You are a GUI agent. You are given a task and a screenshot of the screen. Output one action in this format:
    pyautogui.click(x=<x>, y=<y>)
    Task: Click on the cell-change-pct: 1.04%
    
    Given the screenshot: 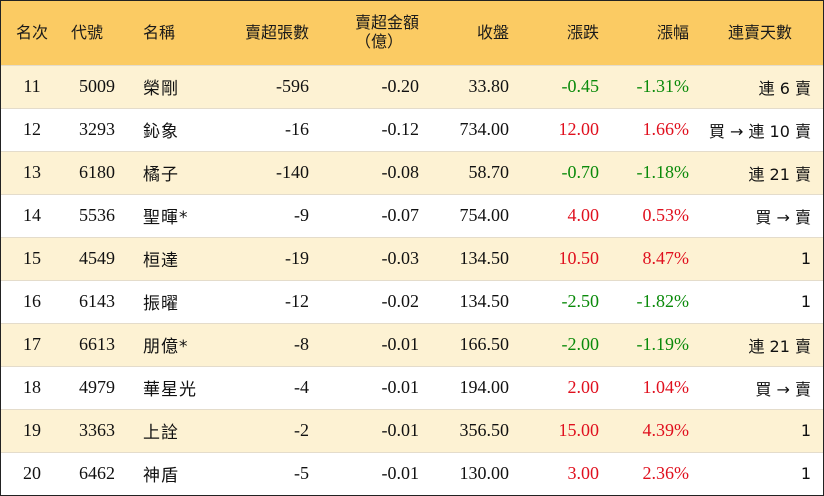 What is the action you would take?
    pyautogui.click(x=666, y=387)
    